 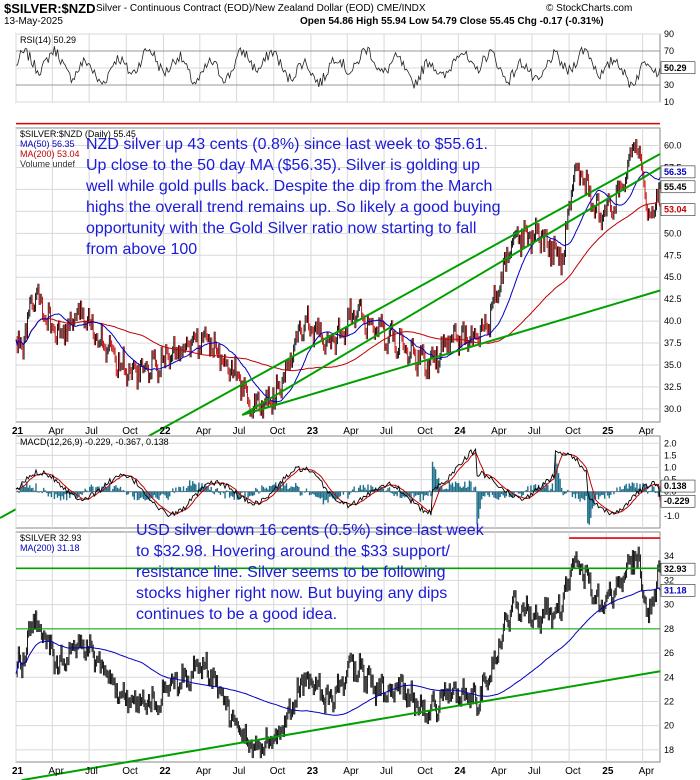 I want to click on nzd-ma200-tag: 53.04, so click(x=675, y=210).